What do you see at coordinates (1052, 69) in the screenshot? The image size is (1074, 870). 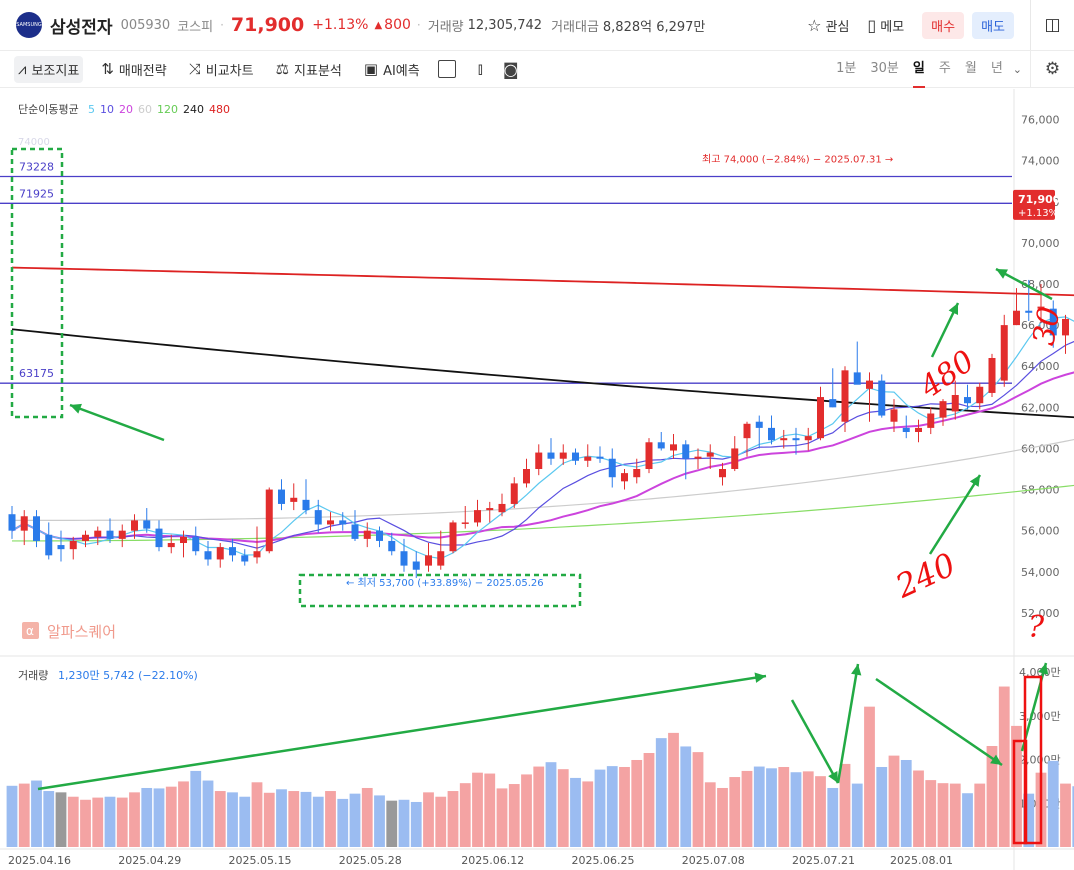 I see `gear-icon: ⚙` at bounding box center [1052, 69].